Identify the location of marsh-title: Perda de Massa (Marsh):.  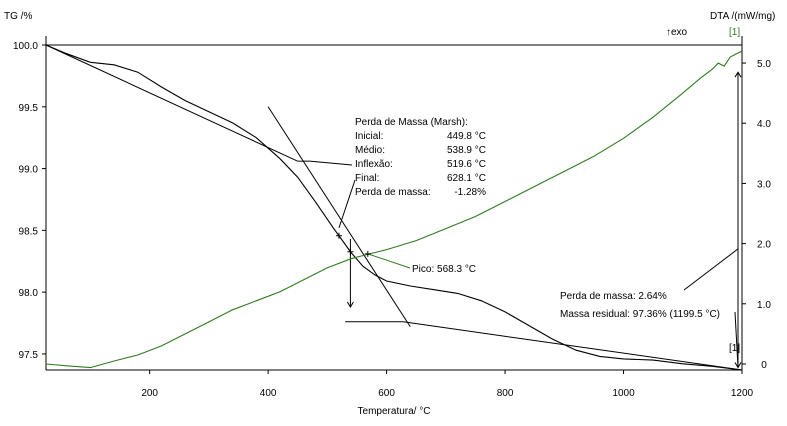
(411, 122).